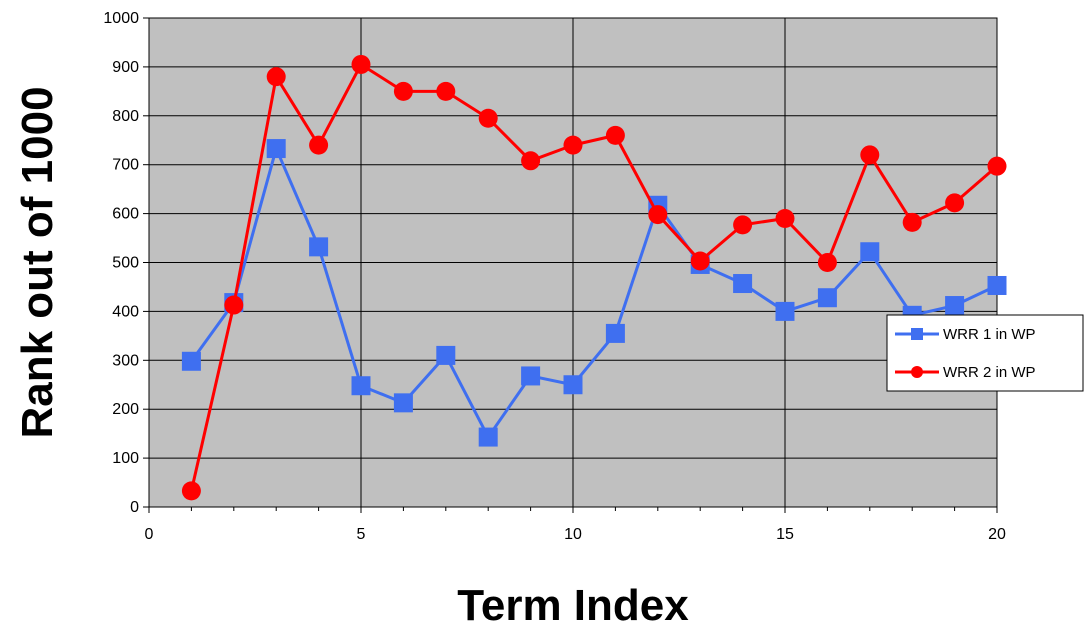 This screenshot has width=1085, height=633. What do you see at coordinates (125, 263) in the screenshot?
I see `y-tick-label: 500` at bounding box center [125, 263].